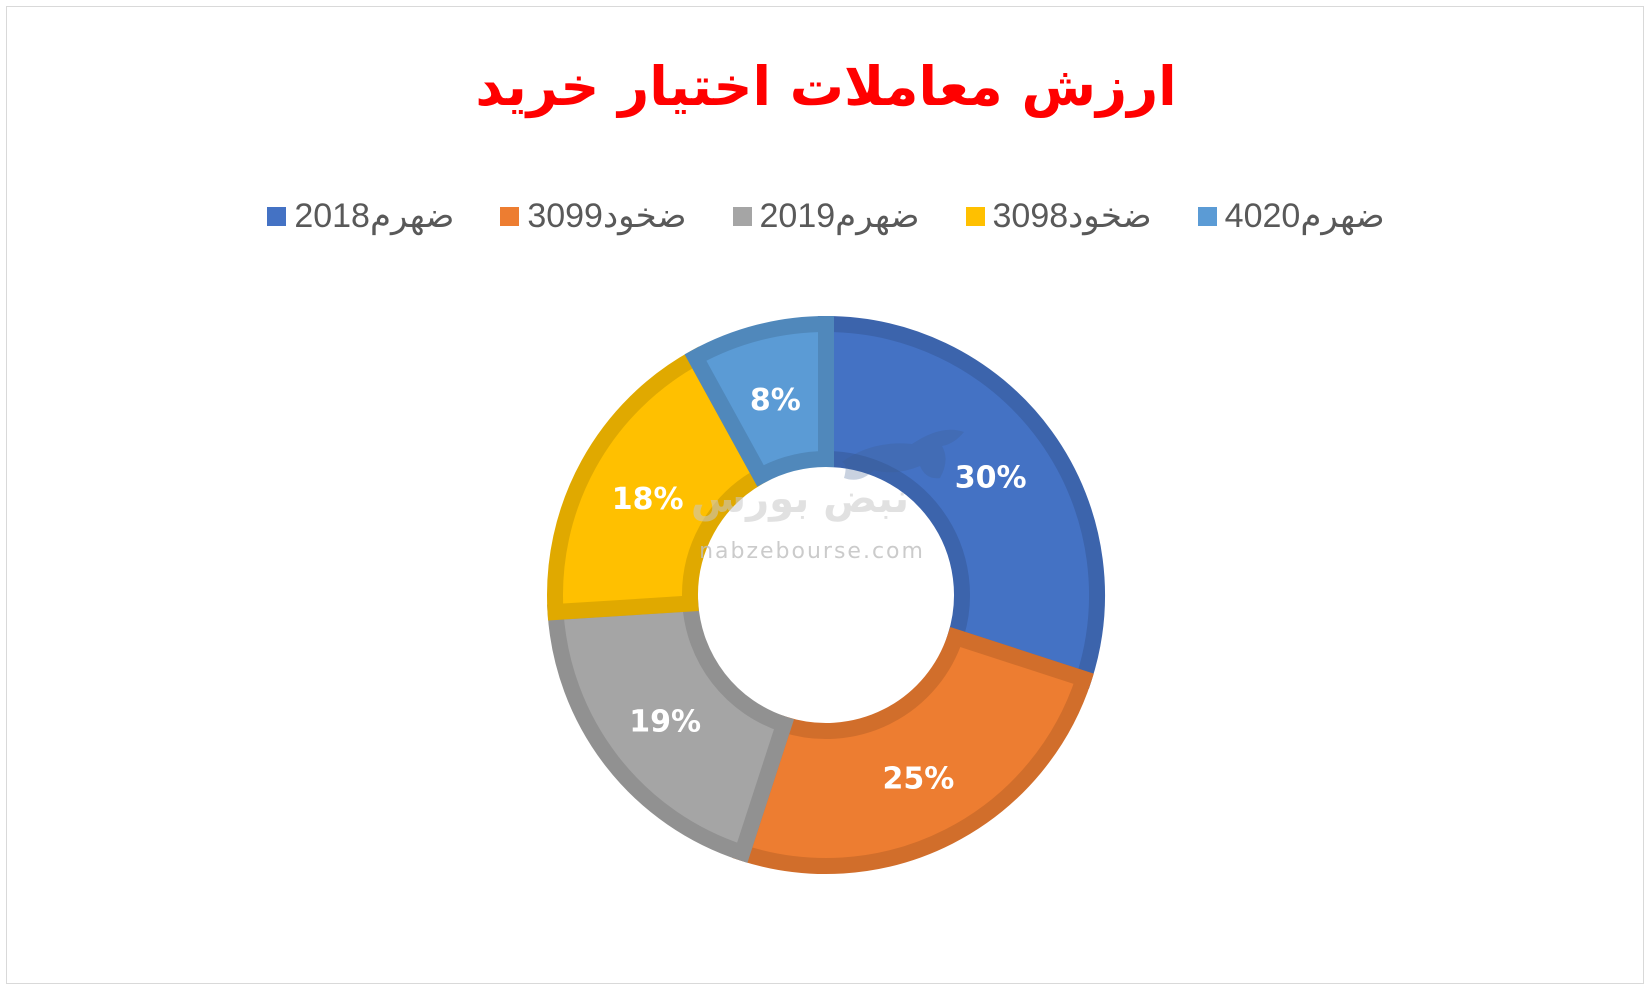 The height and width of the screenshot is (992, 1652). Describe the element at coordinates (839, 216) in the screenshot. I see `legend-label: ضهرم2019` at that location.